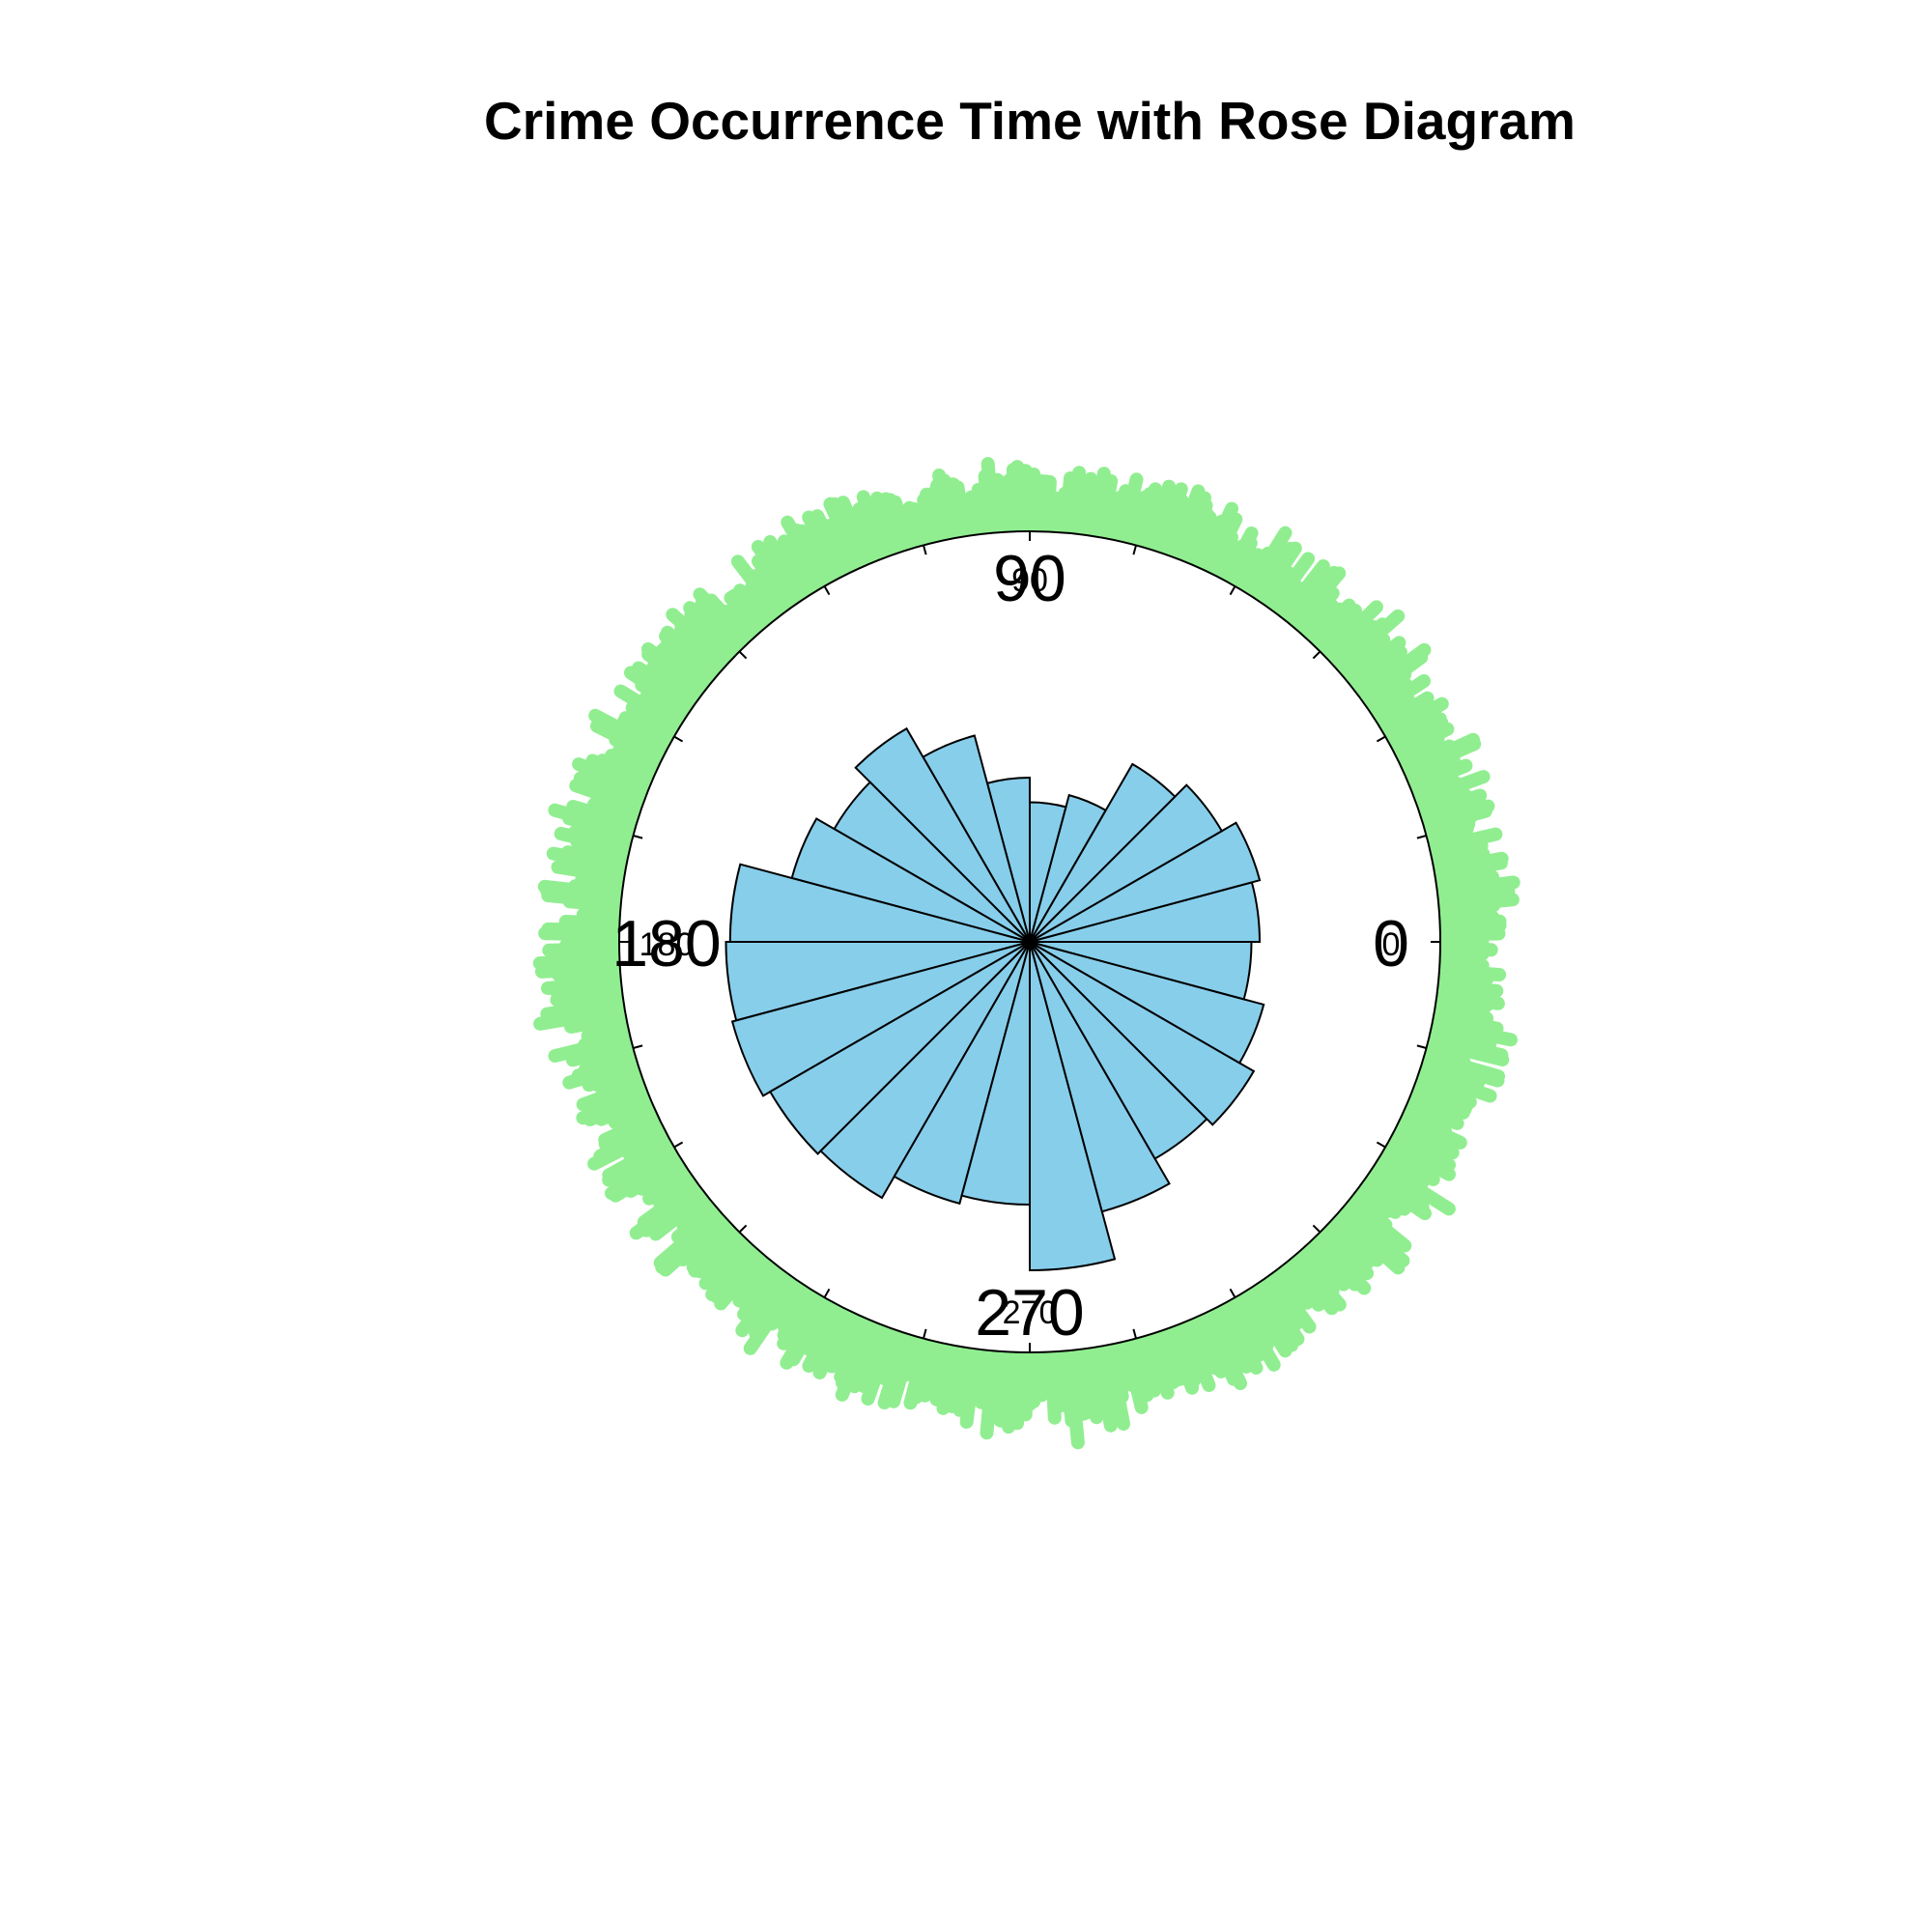 The width and height of the screenshot is (1932, 1932). I want to click on angle-label-small-90: 90, so click(1029, 580).